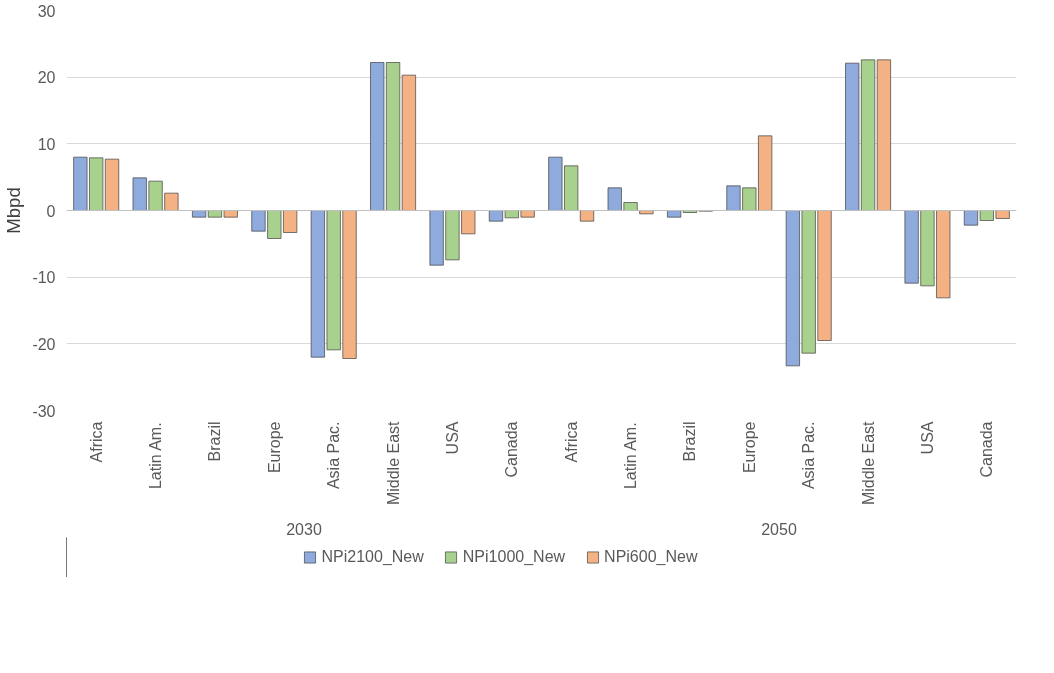 This screenshot has height=673, width=1054. I want to click on legend-label: NPi2100_New, so click(372, 557).